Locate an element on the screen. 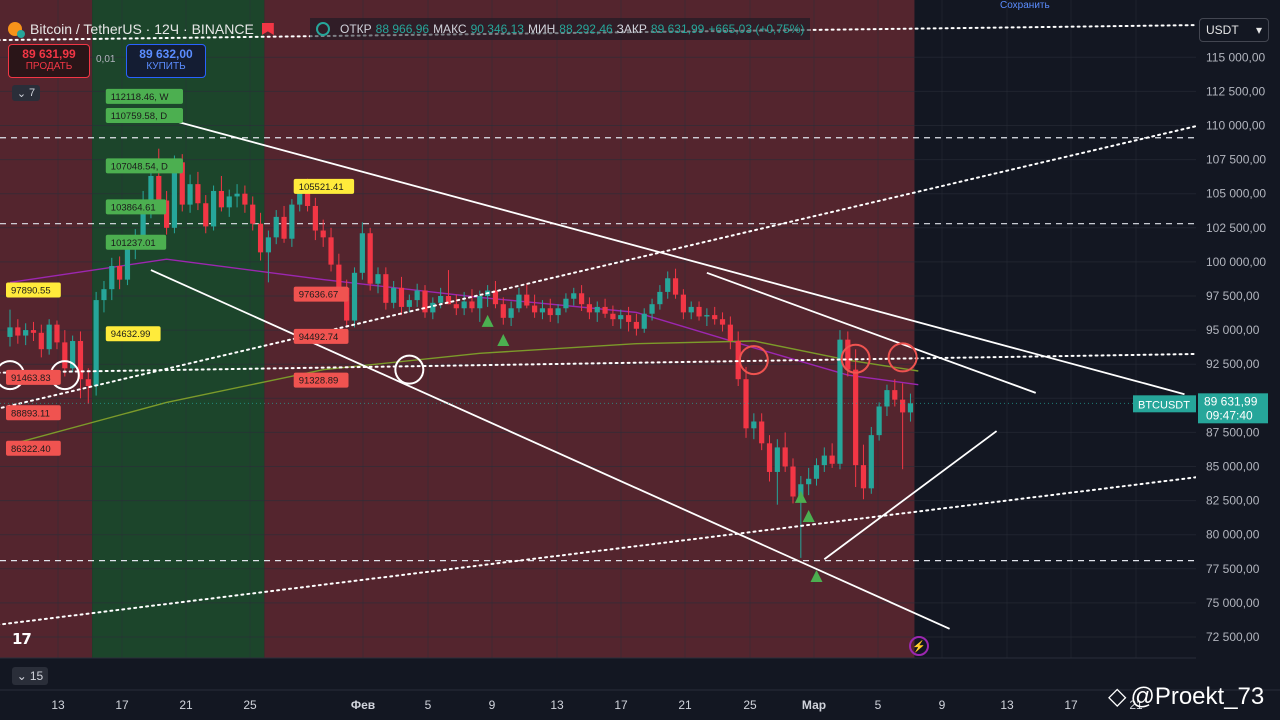  price-axis-tick: 82 500,00 is located at coordinates (1233, 501).